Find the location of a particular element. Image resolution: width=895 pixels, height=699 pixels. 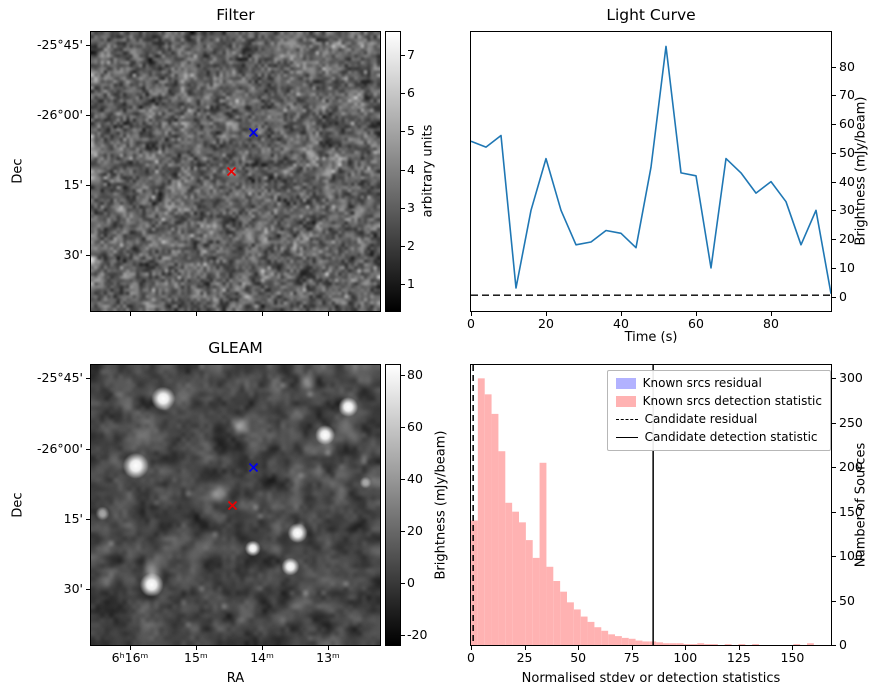

colorbar-tick-label: 20 is located at coordinates (415, 530).